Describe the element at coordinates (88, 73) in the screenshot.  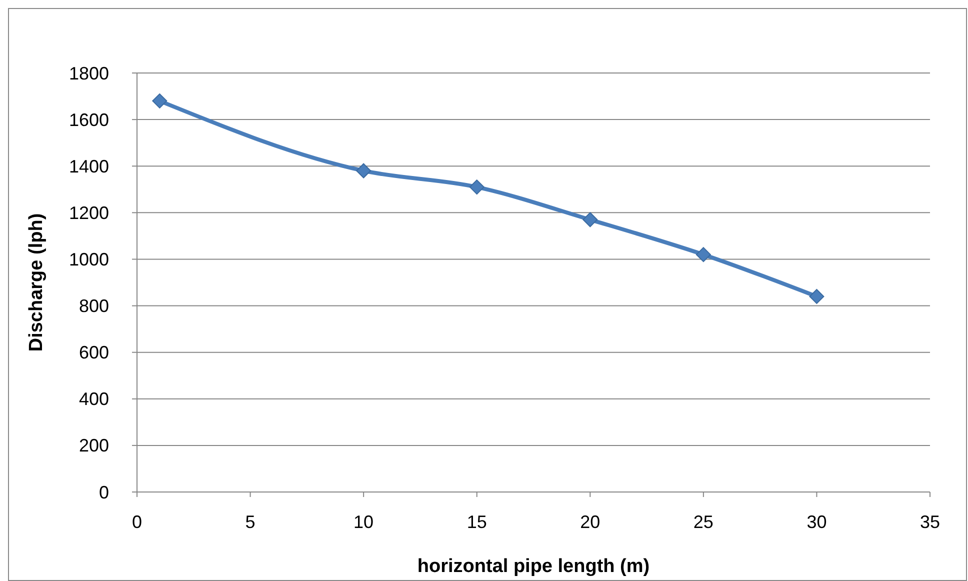
I see `y-tick-label: 1800` at that location.